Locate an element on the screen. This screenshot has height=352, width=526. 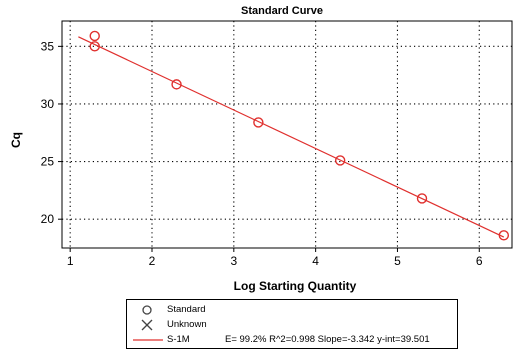
y-tick-label: 20 is located at coordinates (48, 219).